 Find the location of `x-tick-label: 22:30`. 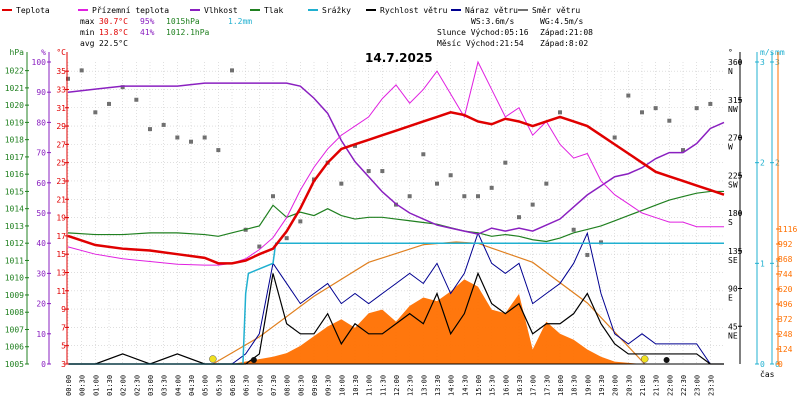

x-tick-label: 22:30 is located at coordinates (684, 385).